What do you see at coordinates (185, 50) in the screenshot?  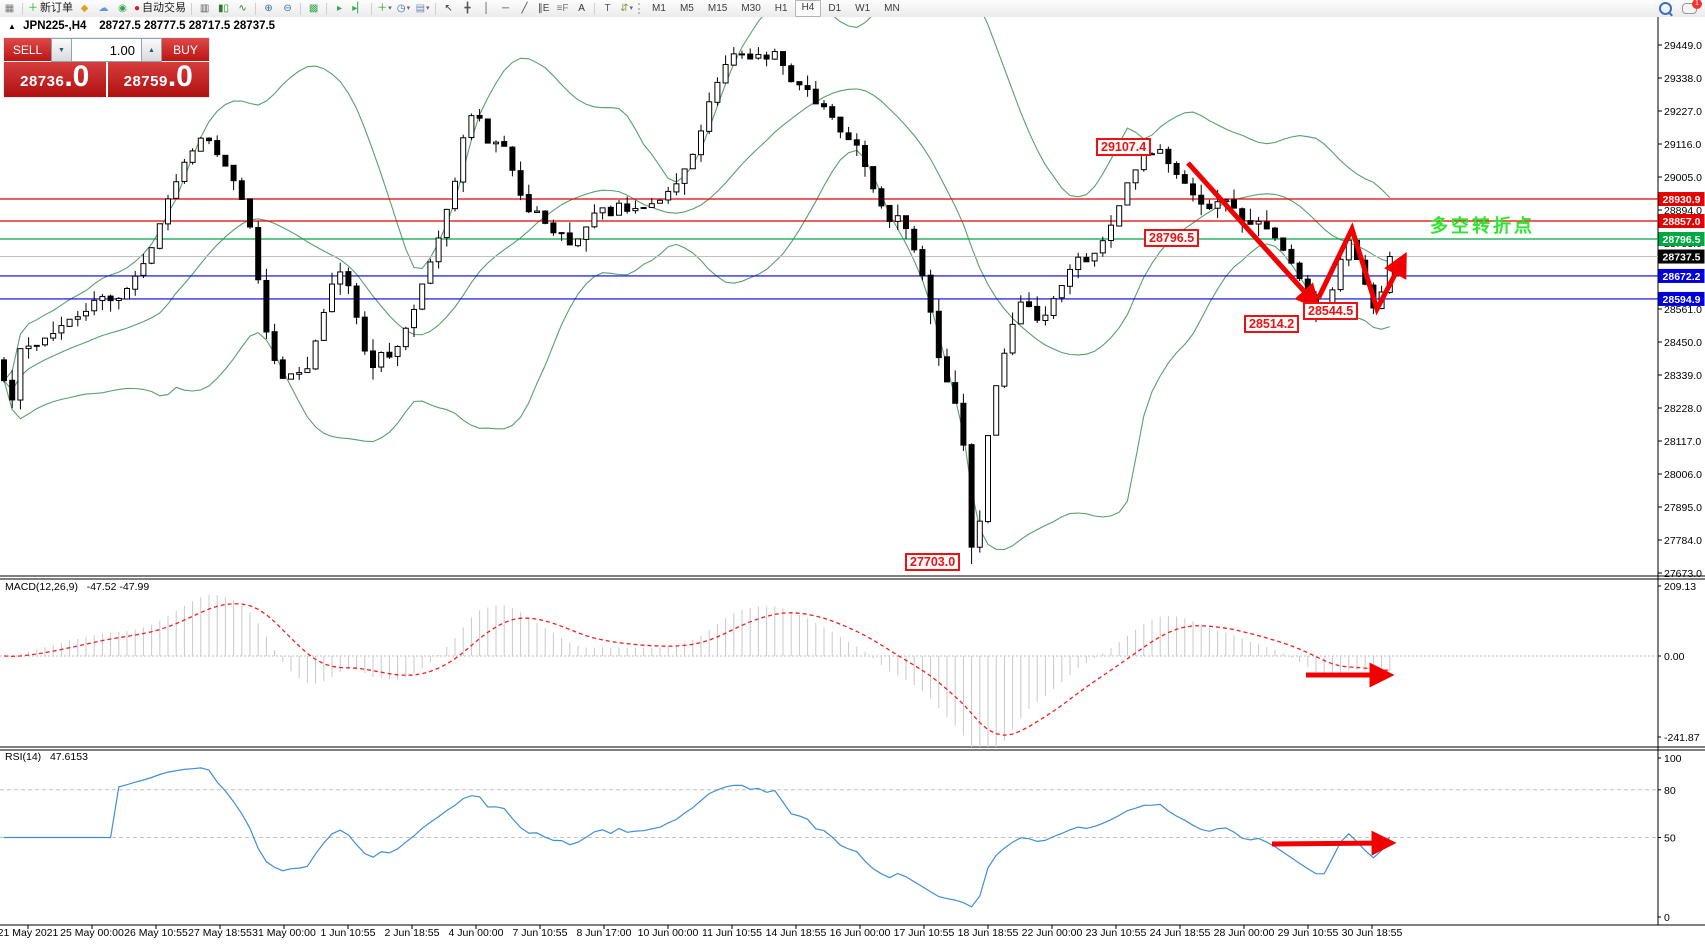 I see `buy-button: BUY` at bounding box center [185, 50].